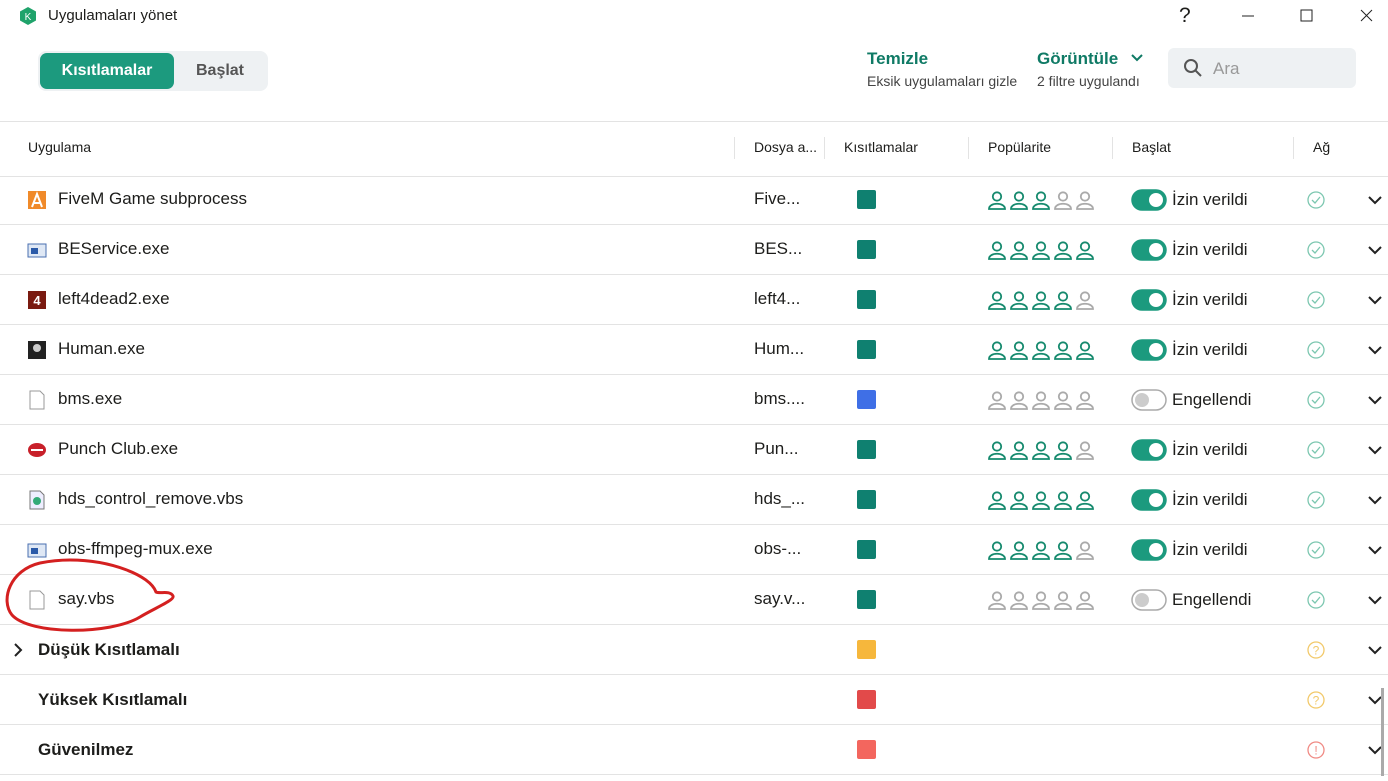  Describe the element at coordinates (898, 58) in the screenshot. I see `clean-button: Temizle` at that location.